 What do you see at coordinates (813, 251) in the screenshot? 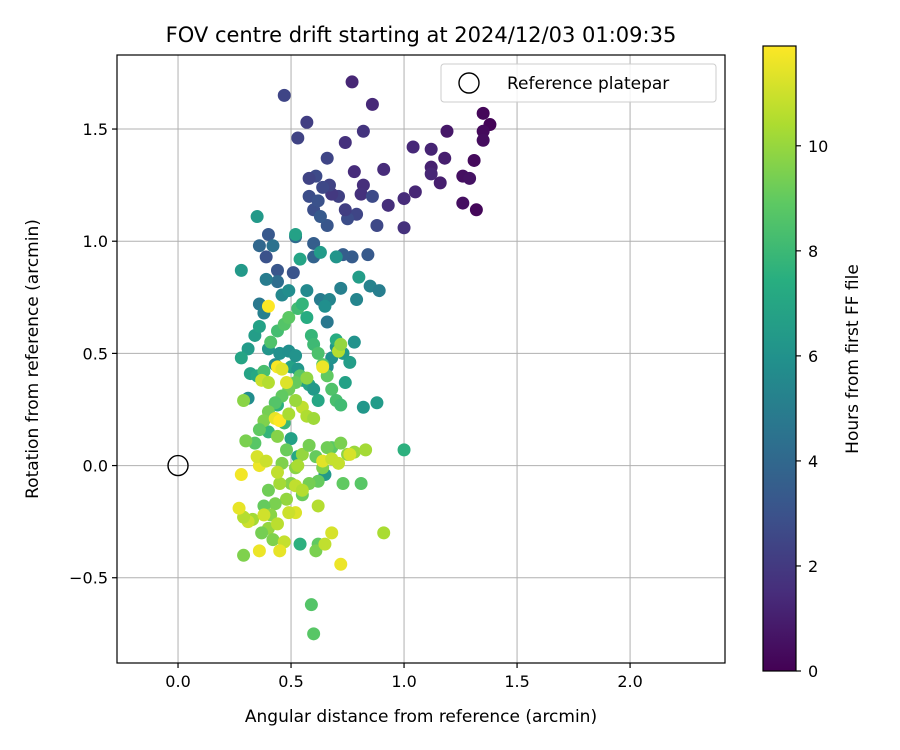
I see `colorbar-tick-label: 8` at bounding box center [813, 251].